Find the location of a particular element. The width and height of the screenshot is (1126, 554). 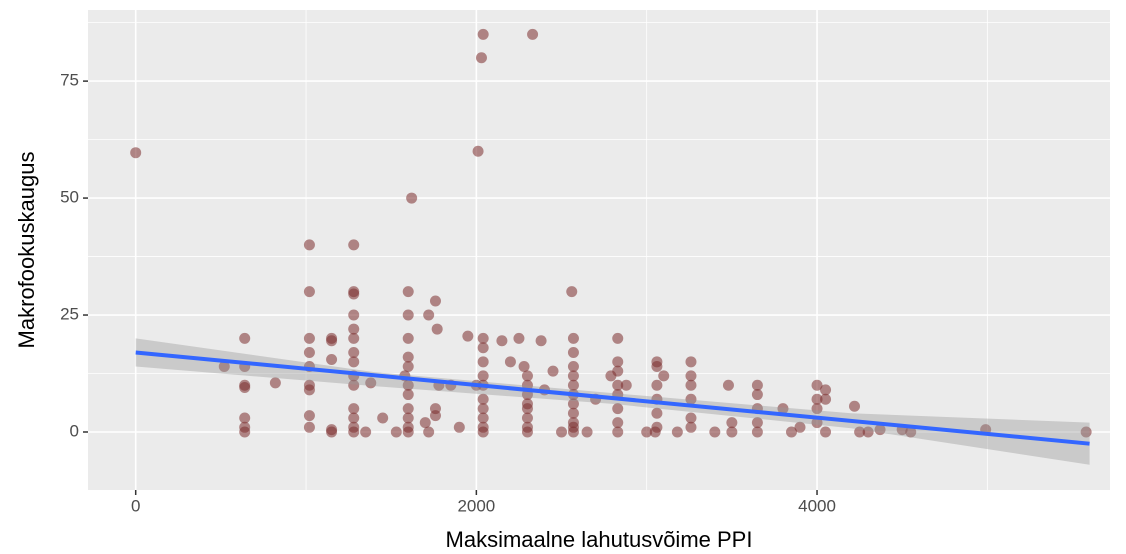

x-axis-title: Maksimaalne lahutusvõime PPI is located at coordinates (599, 539).